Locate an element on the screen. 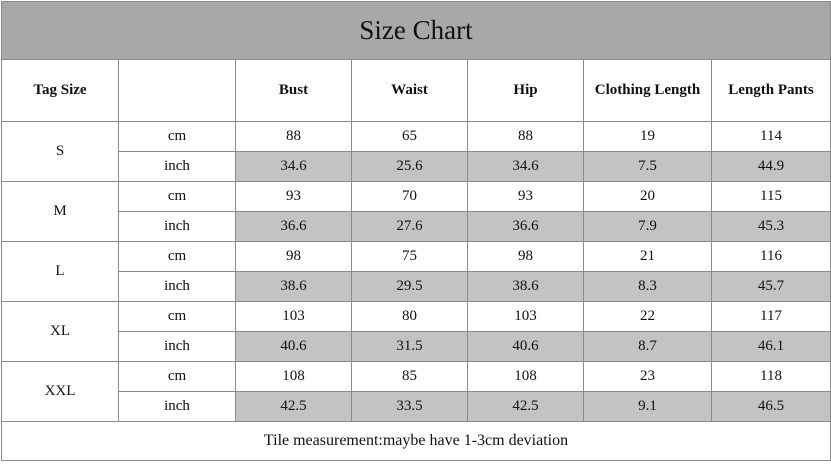 The image size is (831, 471). value-cell: 45.3 is located at coordinates (770, 226).